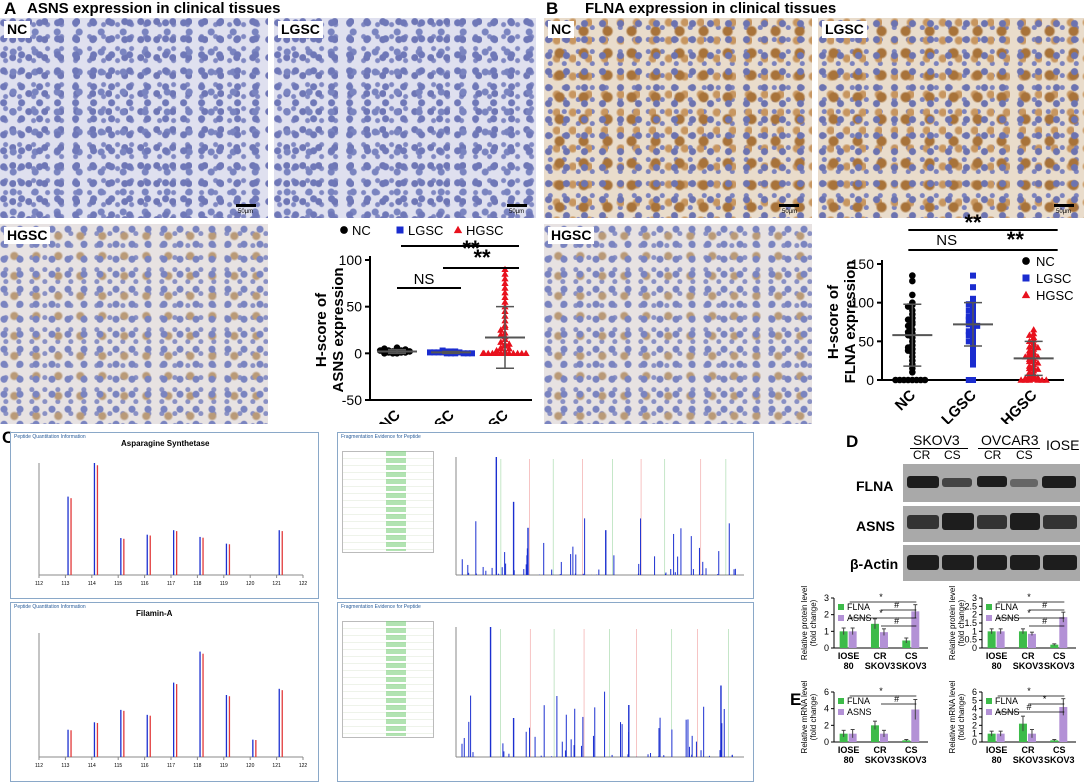  What do you see at coordinates (1053, 278) in the screenshot?
I see `legend-label: LGSC` at bounding box center [1053, 278].